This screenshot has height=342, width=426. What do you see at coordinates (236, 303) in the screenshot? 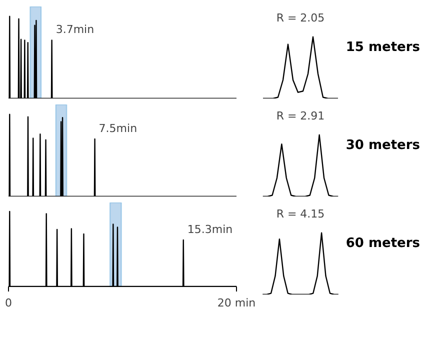
I see `x-tick-label: 20 min` at bounding box center [236, 303].